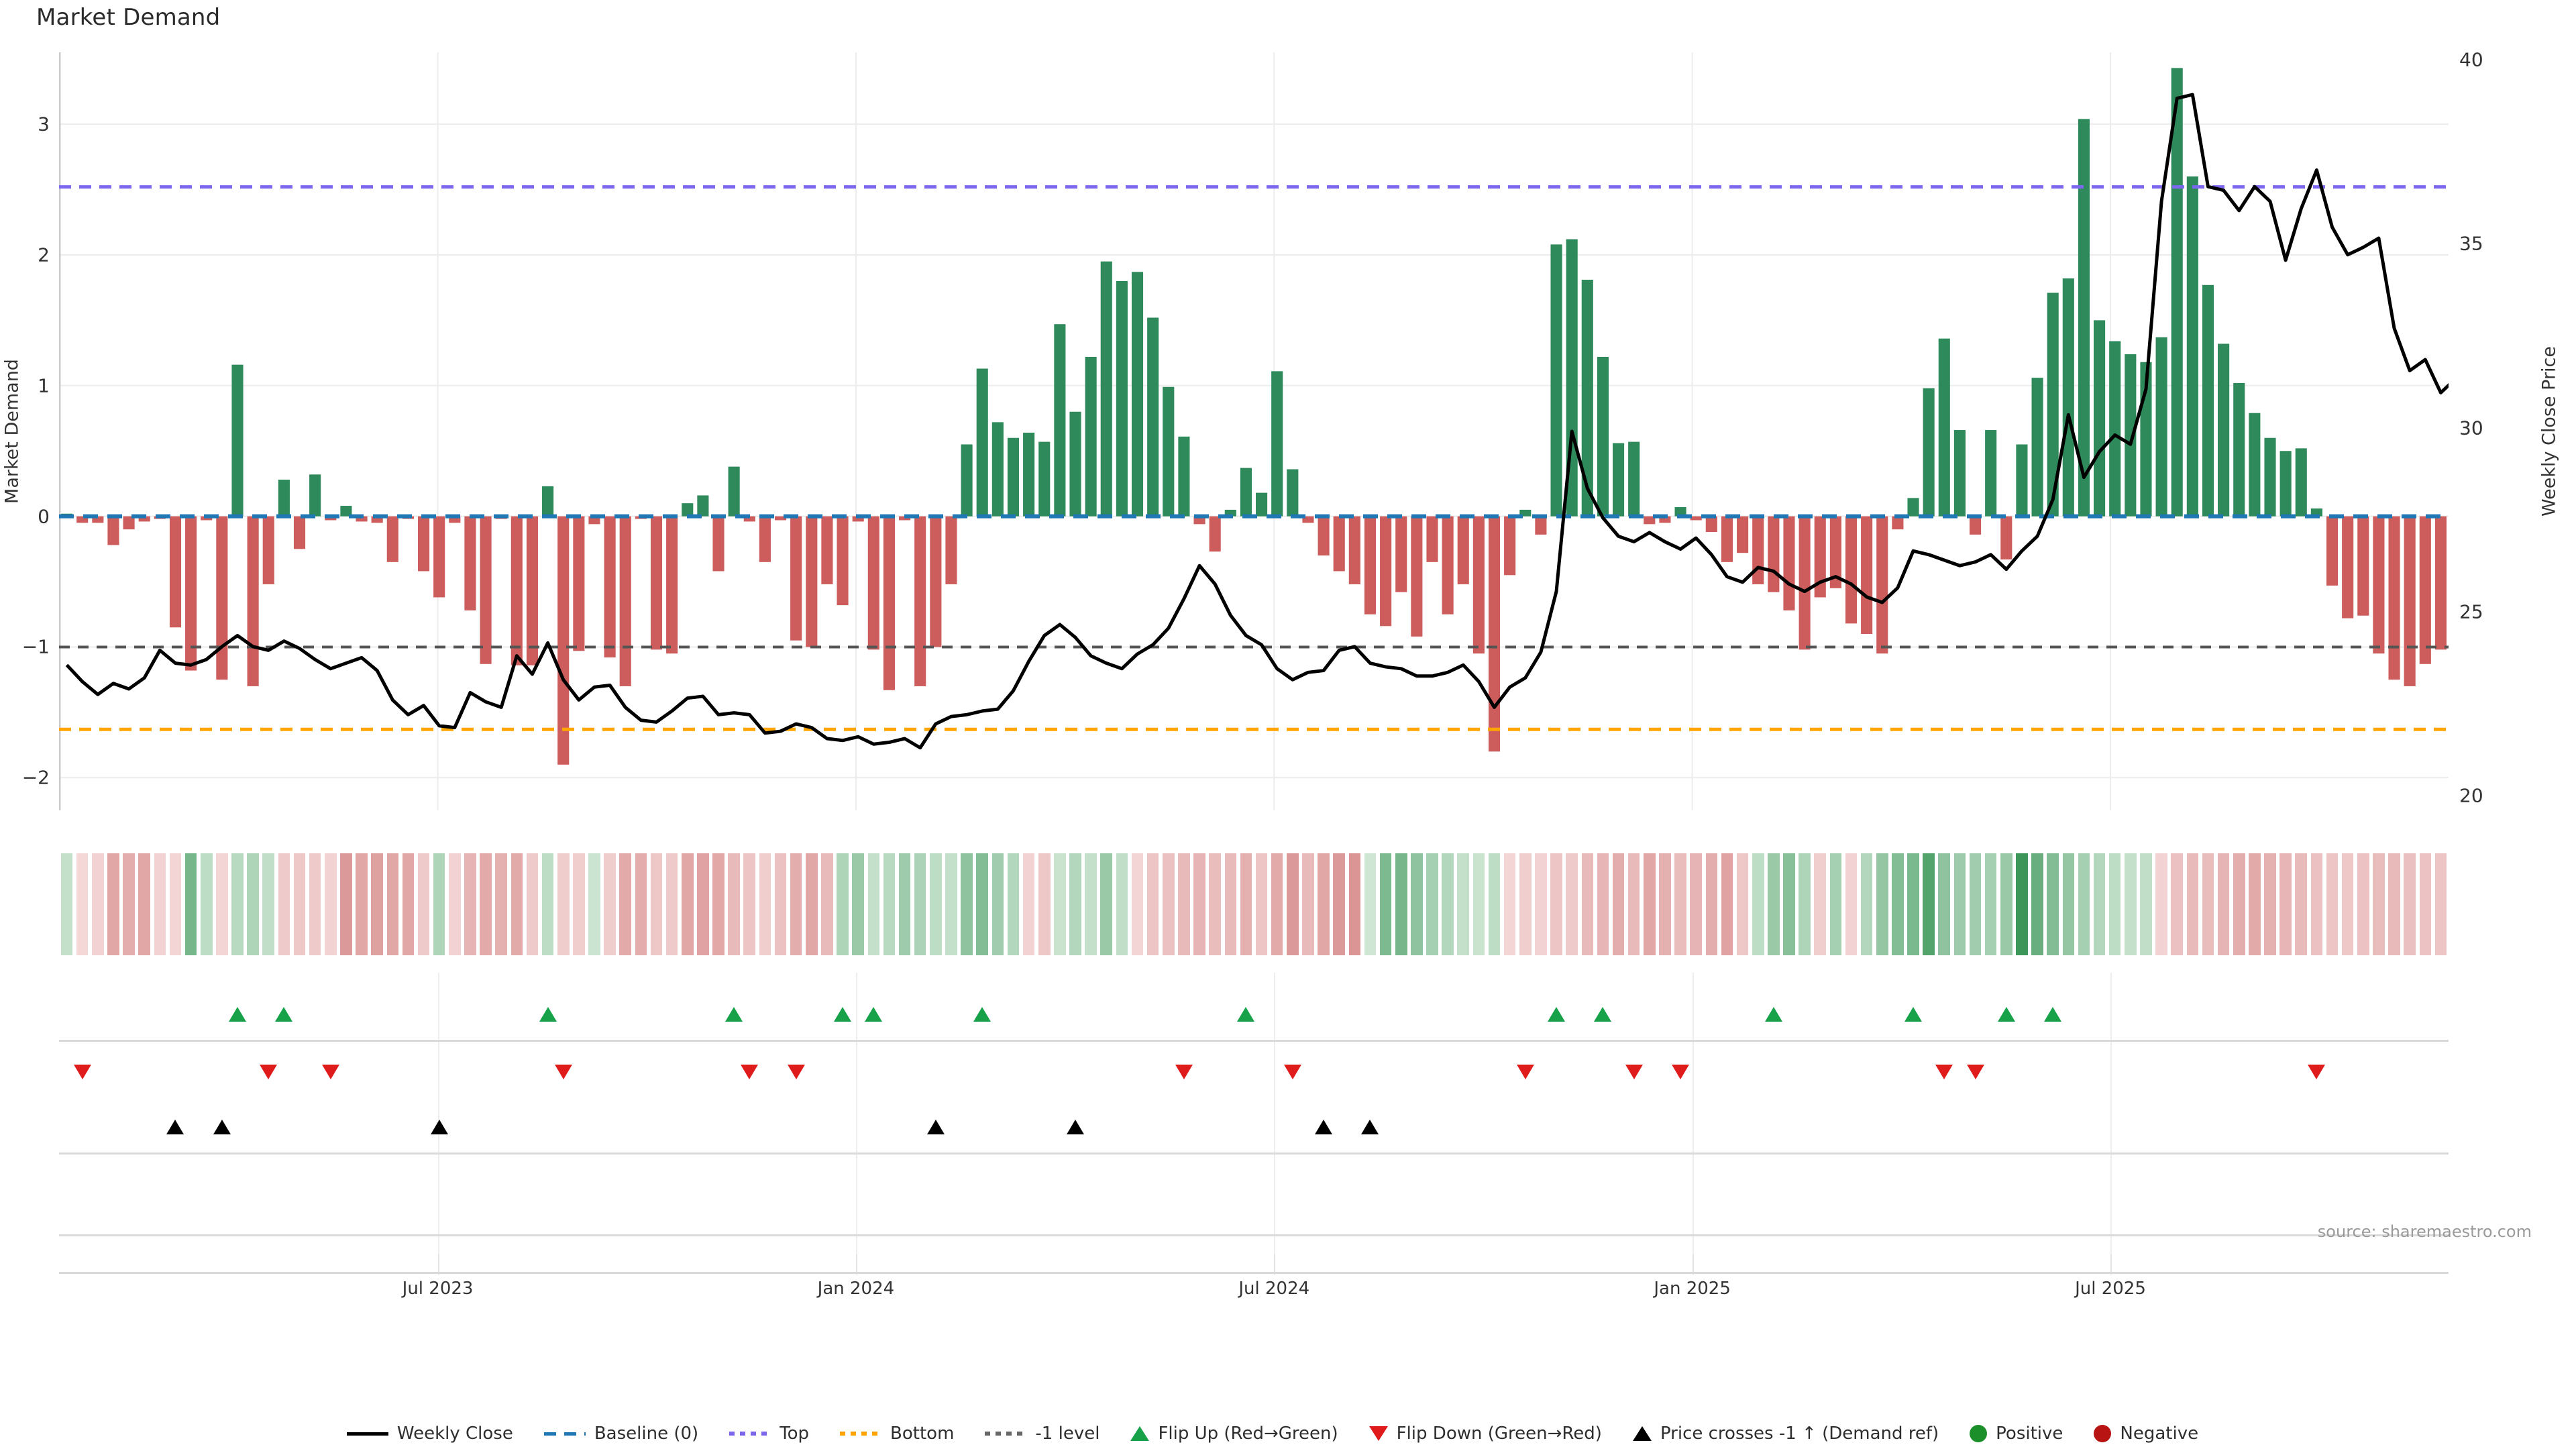 The width and height of the screenshot is (2576, 1449). What do you see at coordinates (2110, 1289) in the screenshot?
I see `x-tick-label: Jul 2025` at bounding box center [2110, 1289].